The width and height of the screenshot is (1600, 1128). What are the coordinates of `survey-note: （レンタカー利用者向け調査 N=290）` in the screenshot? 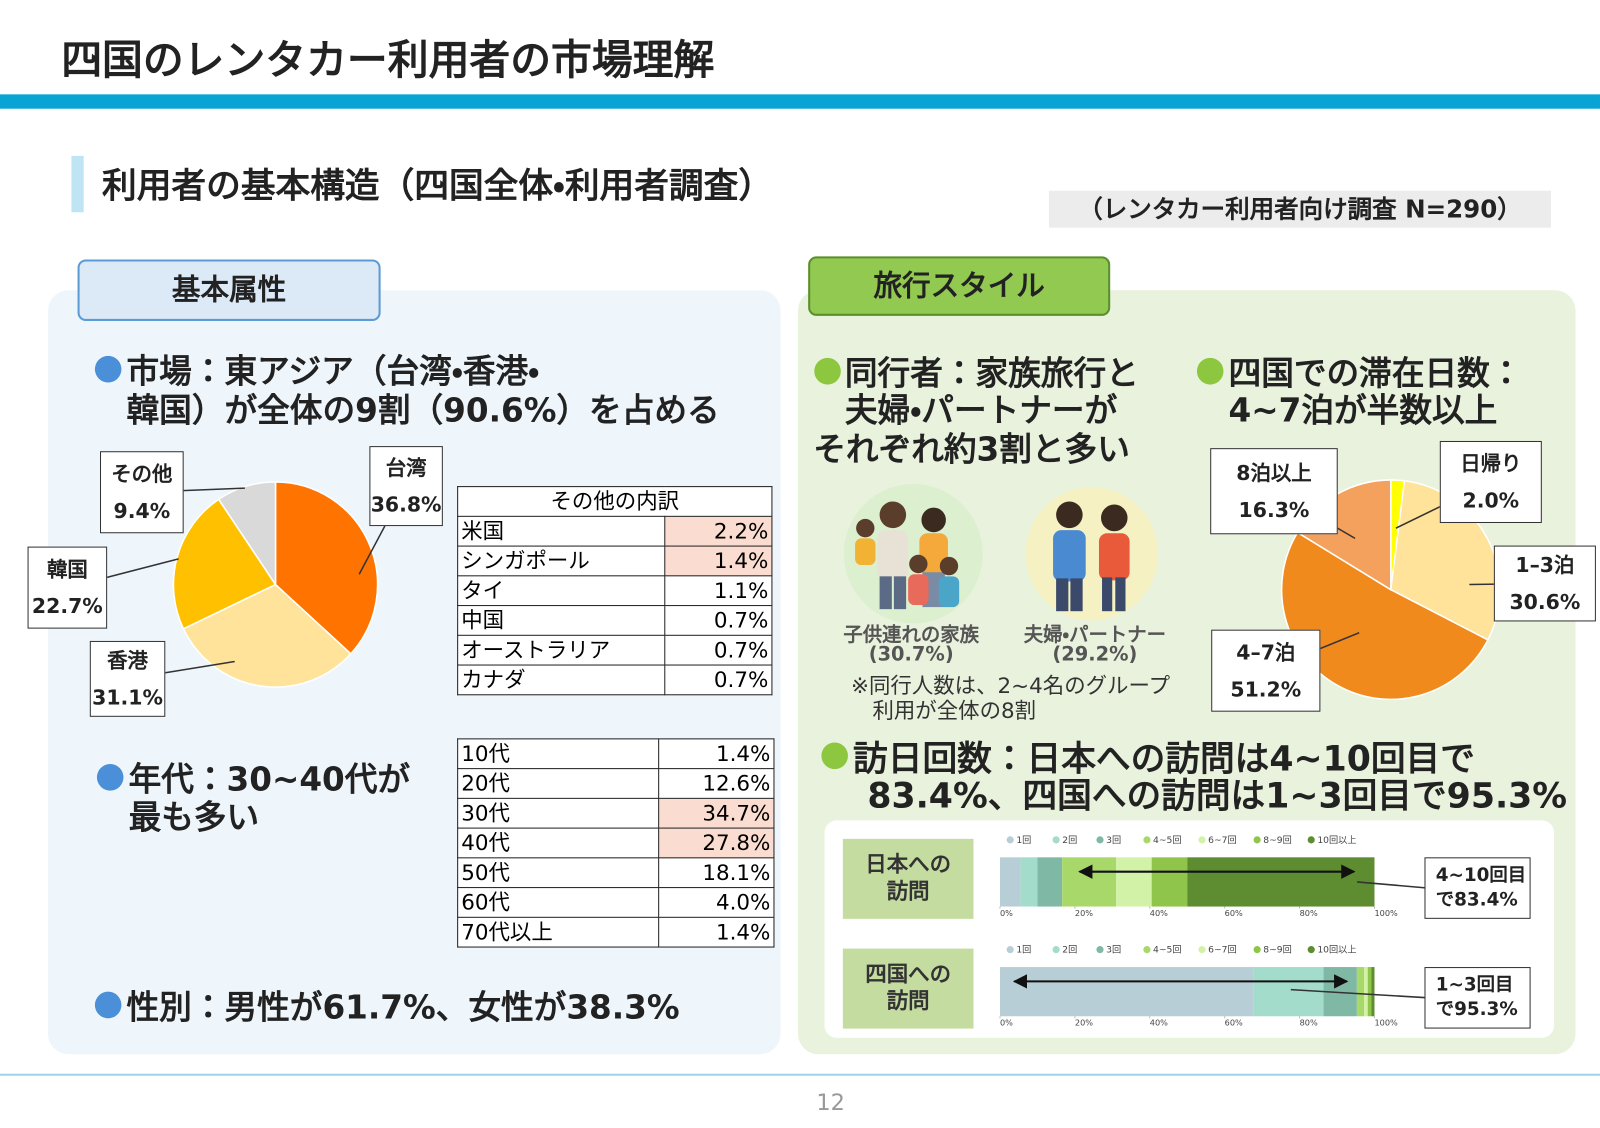 It's located at (1300, 209).